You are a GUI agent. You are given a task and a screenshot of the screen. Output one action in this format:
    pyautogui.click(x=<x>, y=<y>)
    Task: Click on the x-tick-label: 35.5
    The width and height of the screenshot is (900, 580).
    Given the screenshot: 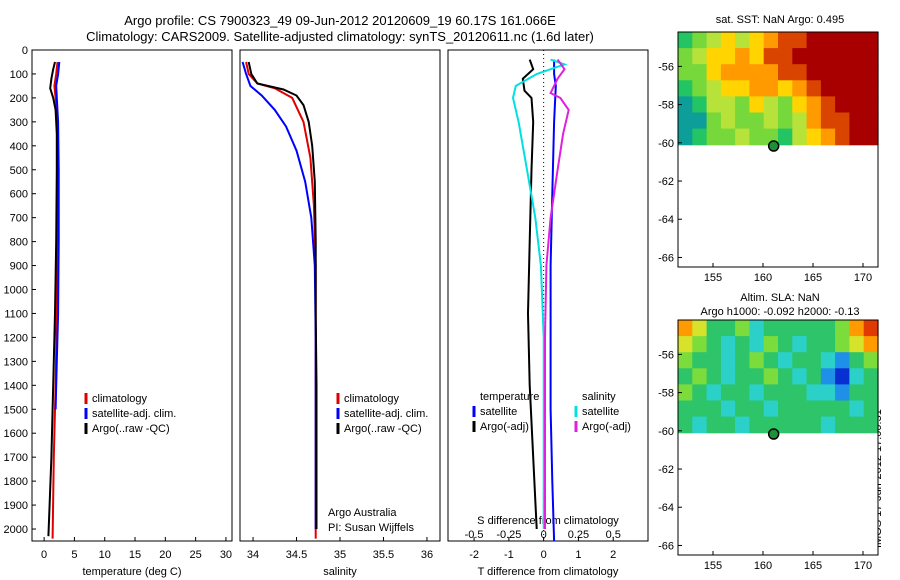 What is the action you would take?
    pyautogui.click(x=383, y=555)
    